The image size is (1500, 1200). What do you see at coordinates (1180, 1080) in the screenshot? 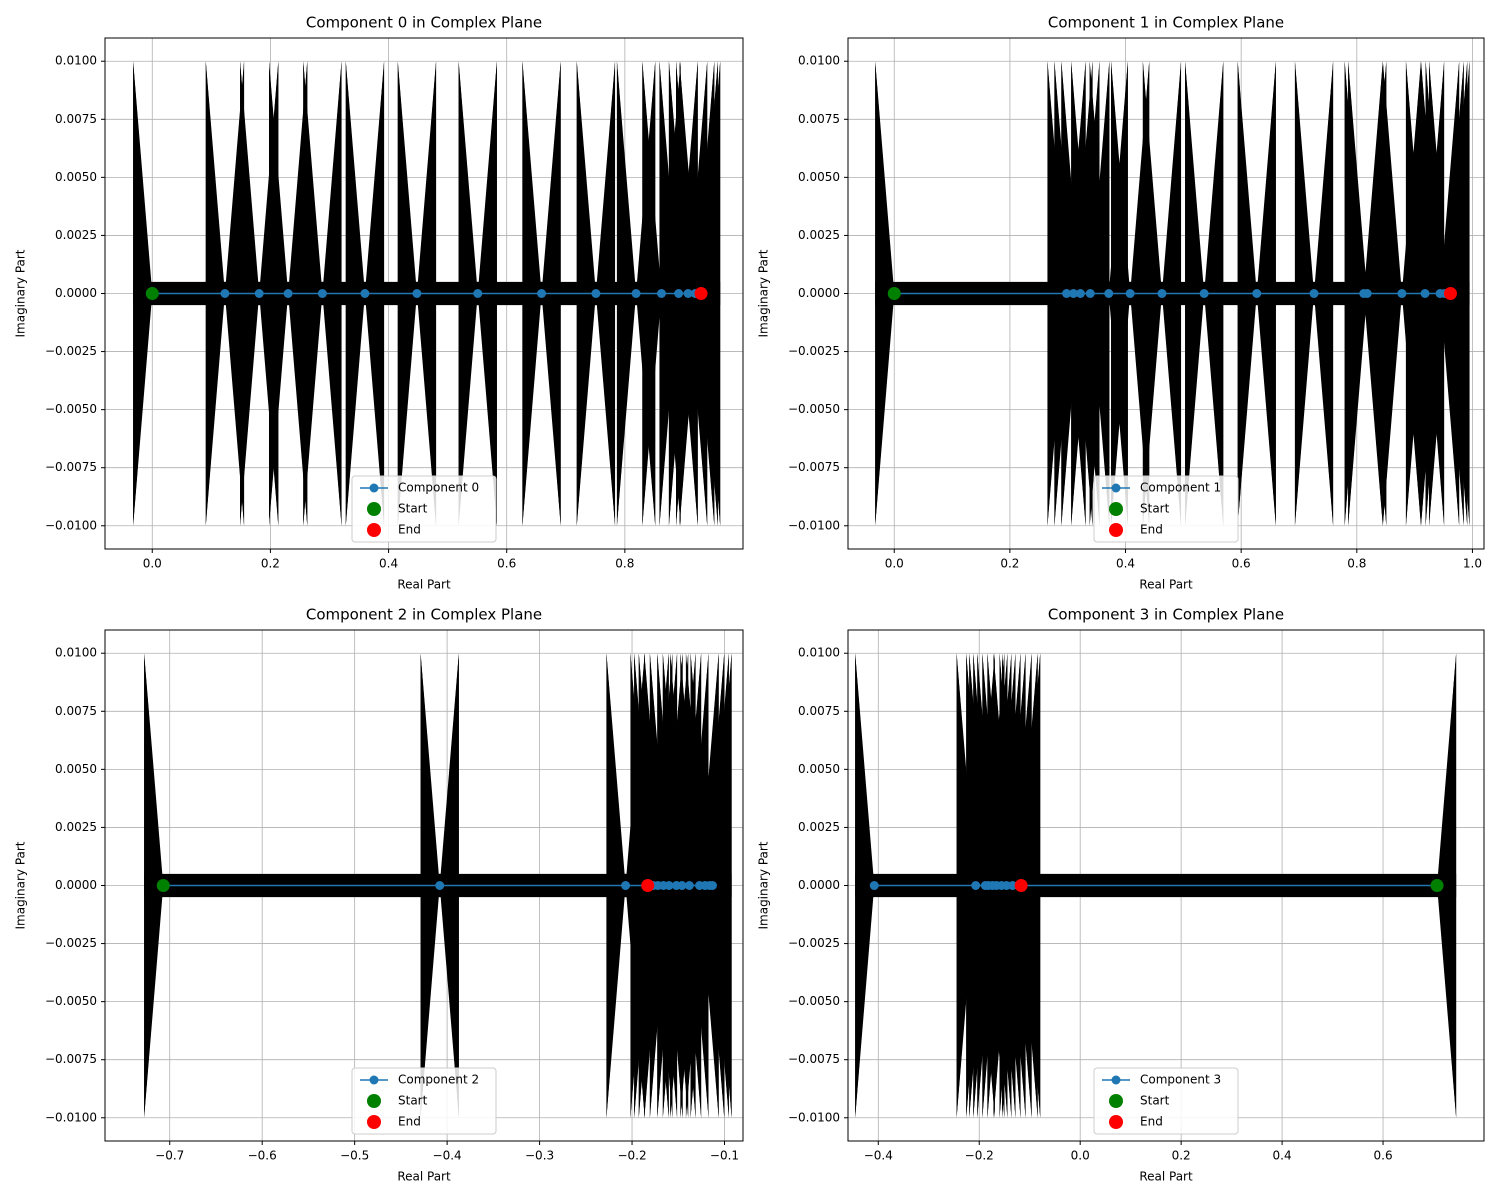
I see `legend-label: Component 3` at bounding box center [1180, 1080].